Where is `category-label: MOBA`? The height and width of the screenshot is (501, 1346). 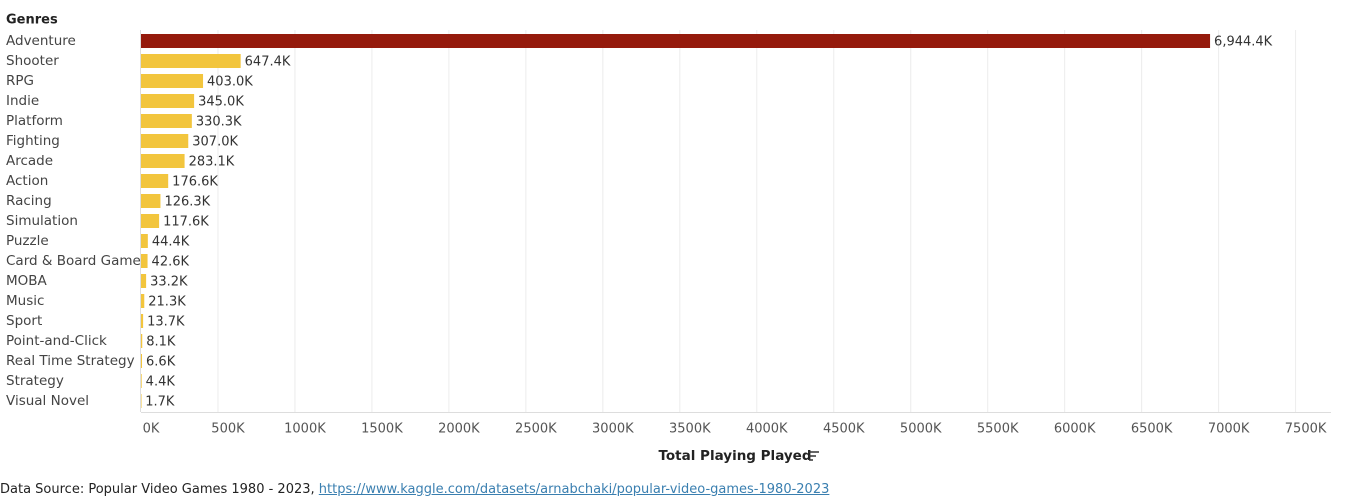 category-label: MOBA is located at coordinates (27, 281).